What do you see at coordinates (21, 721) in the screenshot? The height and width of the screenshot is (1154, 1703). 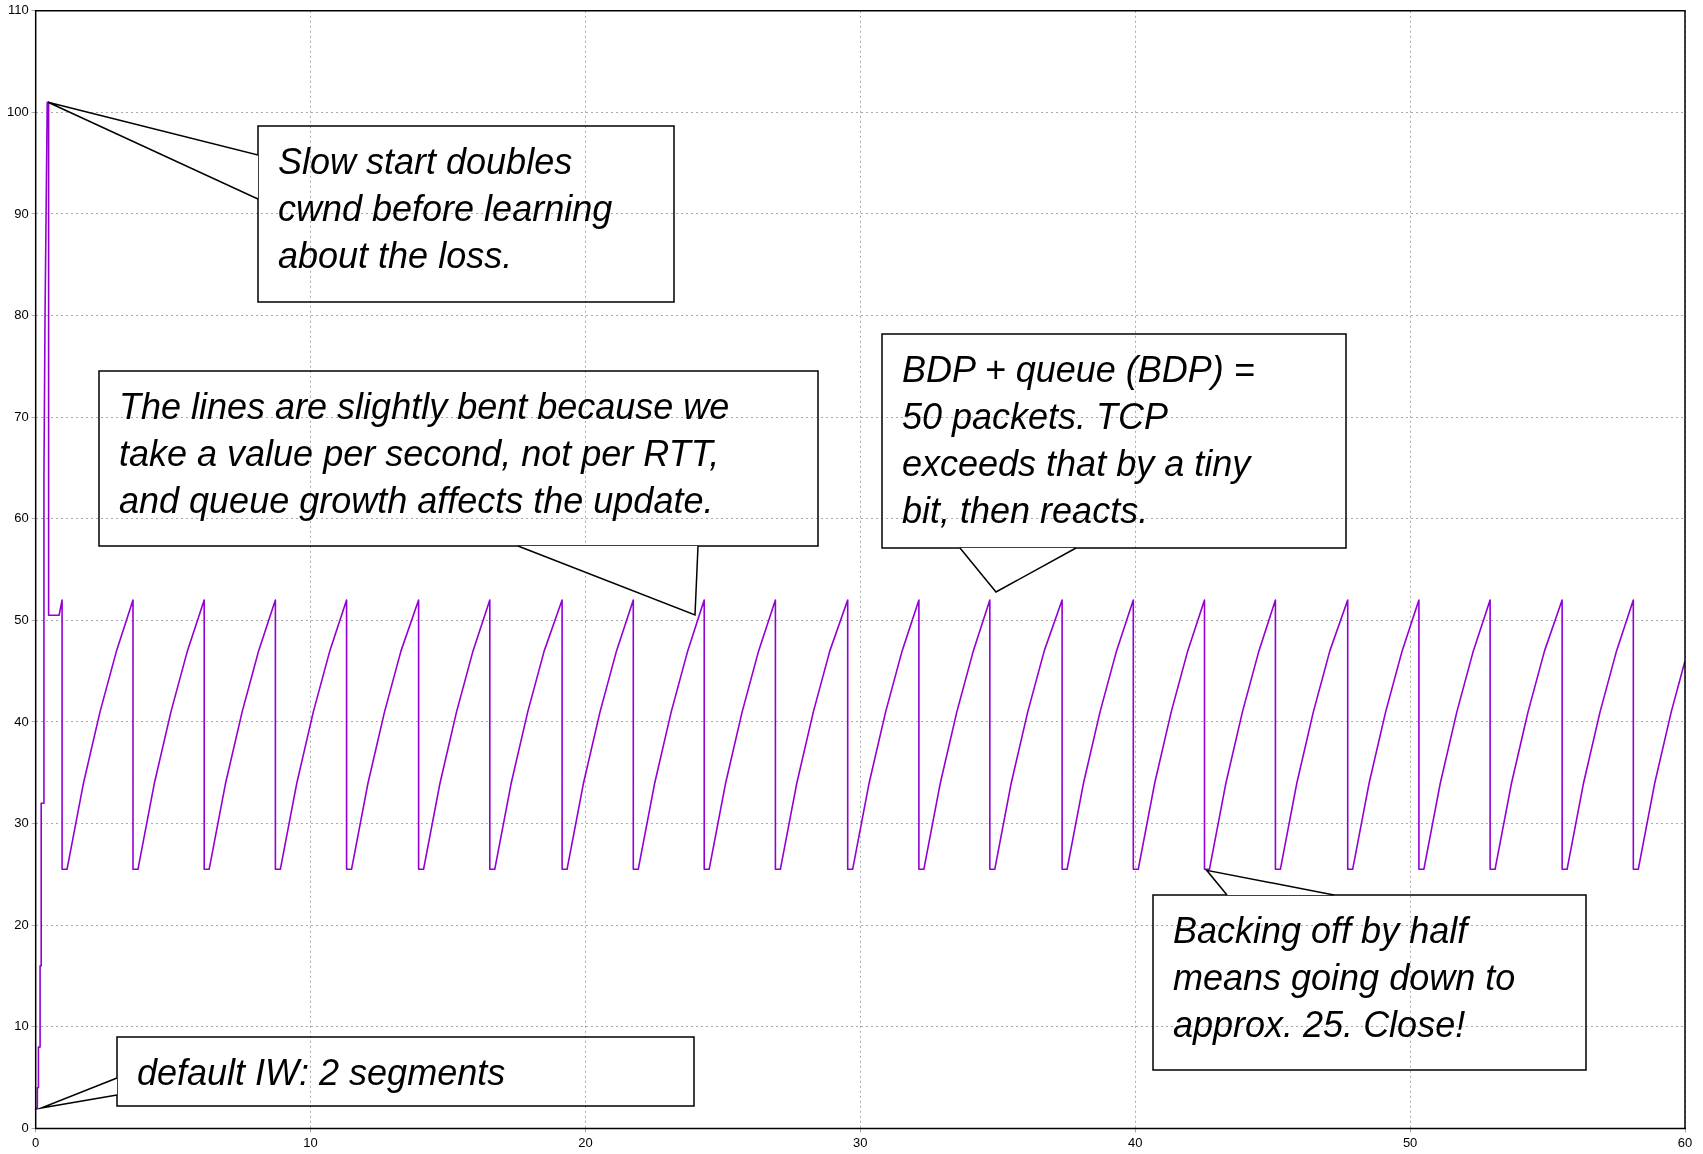 I see `y-tick-label: 40` at bounding box center [21, 721].